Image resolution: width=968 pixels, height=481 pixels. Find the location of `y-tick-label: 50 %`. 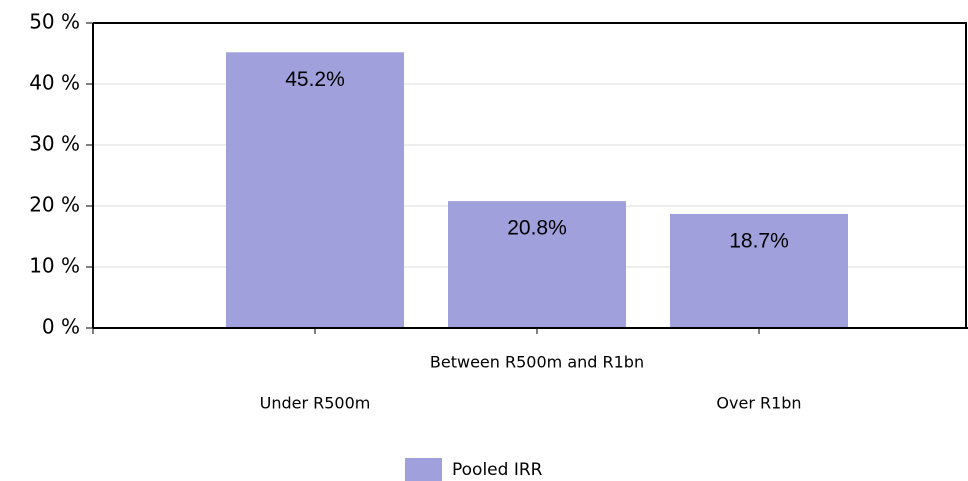

y-tick-label: 50 % is located at coordinates (54, 22).